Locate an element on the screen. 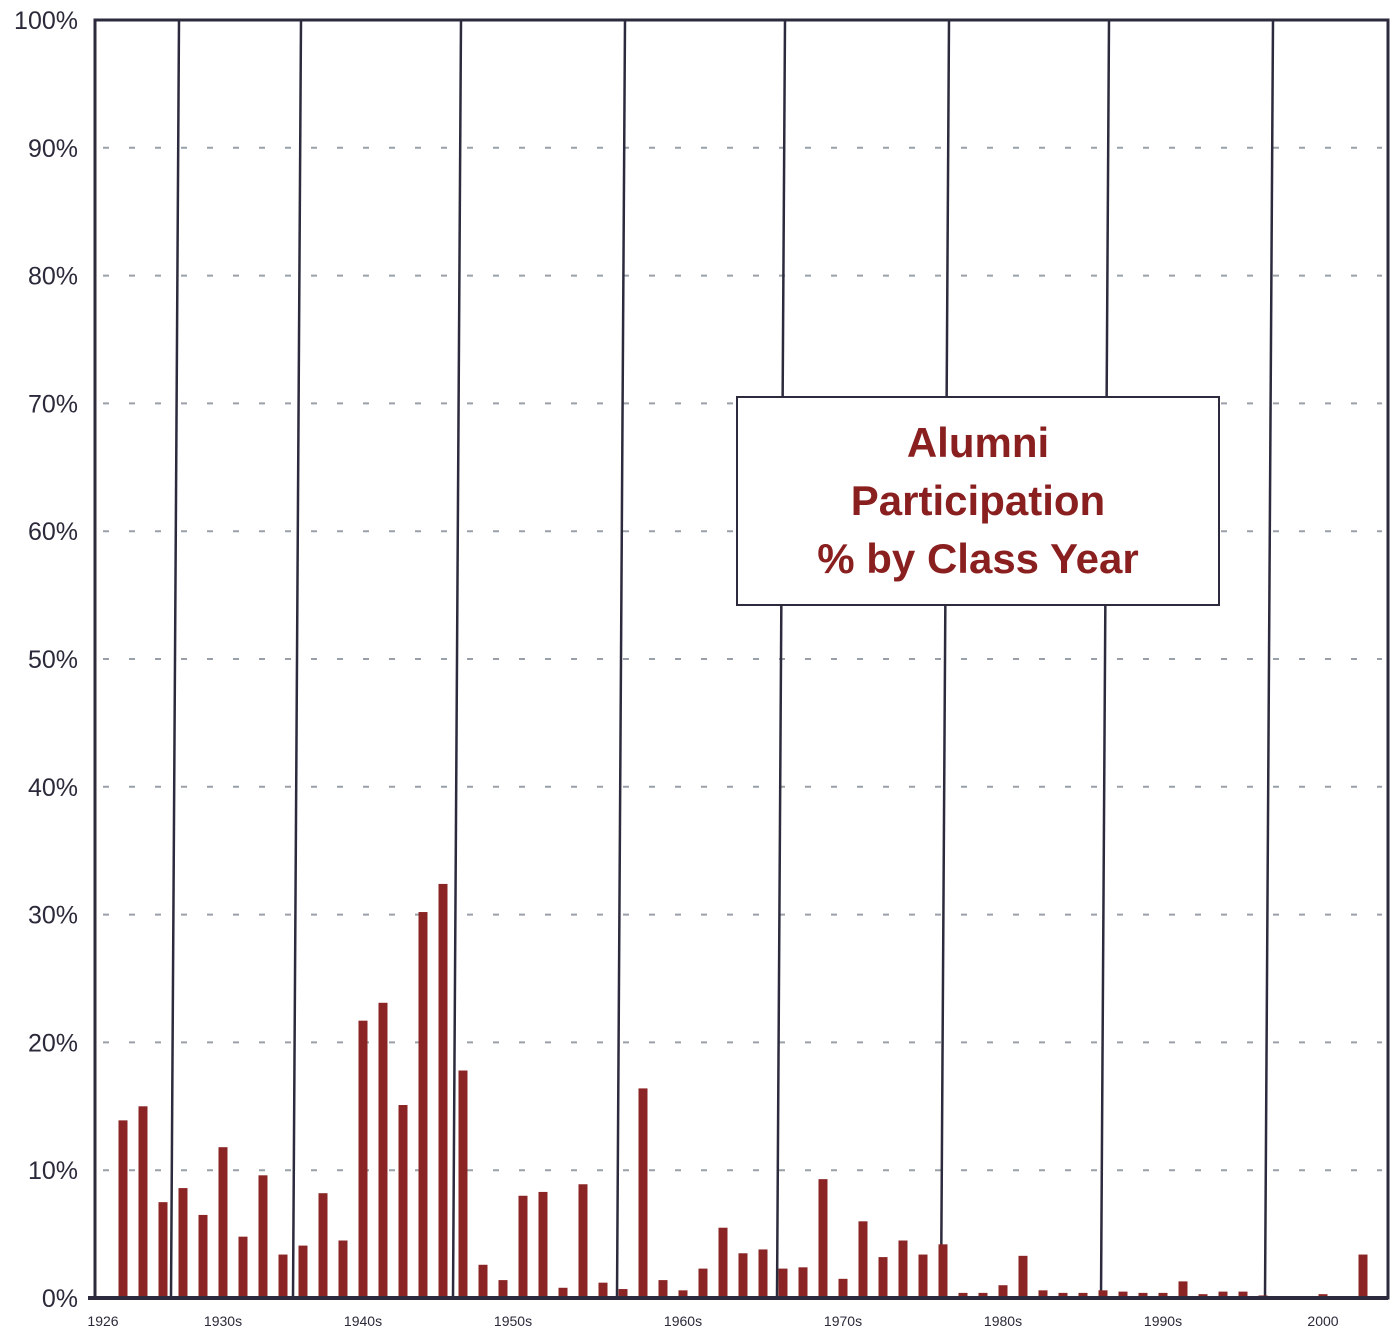 Image resolution: width=1400 pixels, height=1336 pixels. chart-title-line-2: Participation is located at coordinates (978, 500).